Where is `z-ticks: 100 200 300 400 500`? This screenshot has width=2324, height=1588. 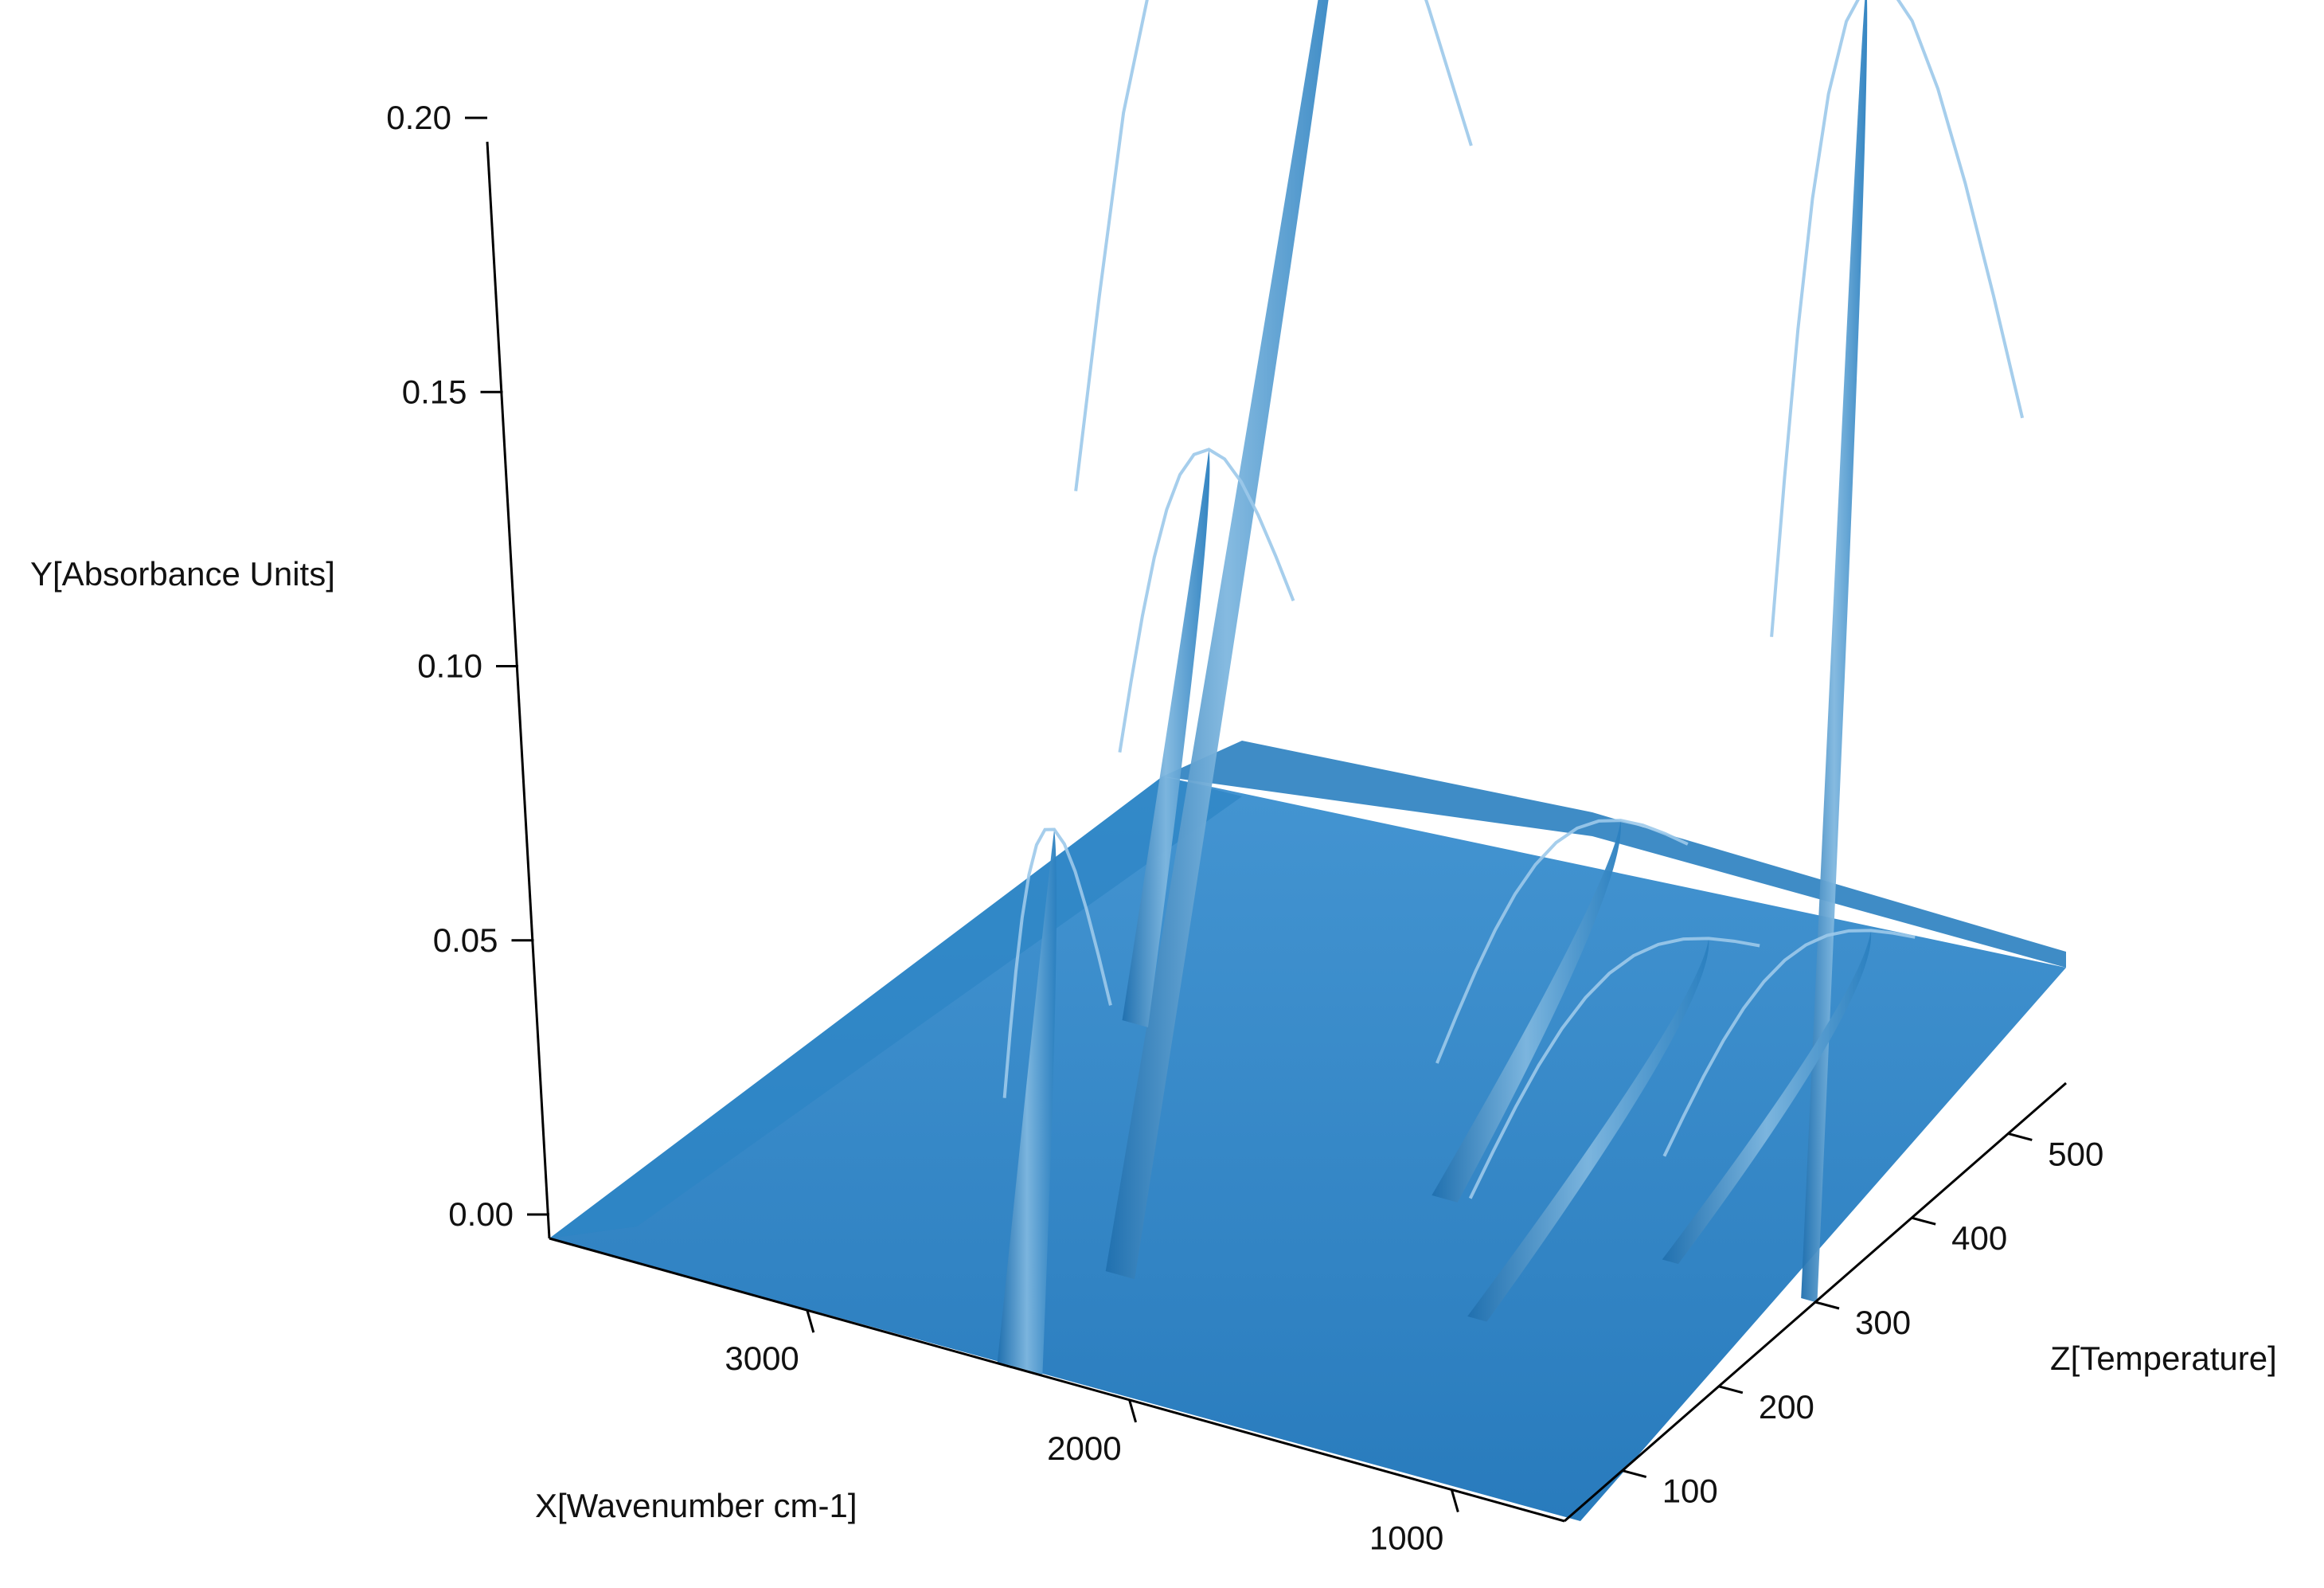
z-ticks: 100 200 300 400 500 is located at coordinates (1863, 1321).